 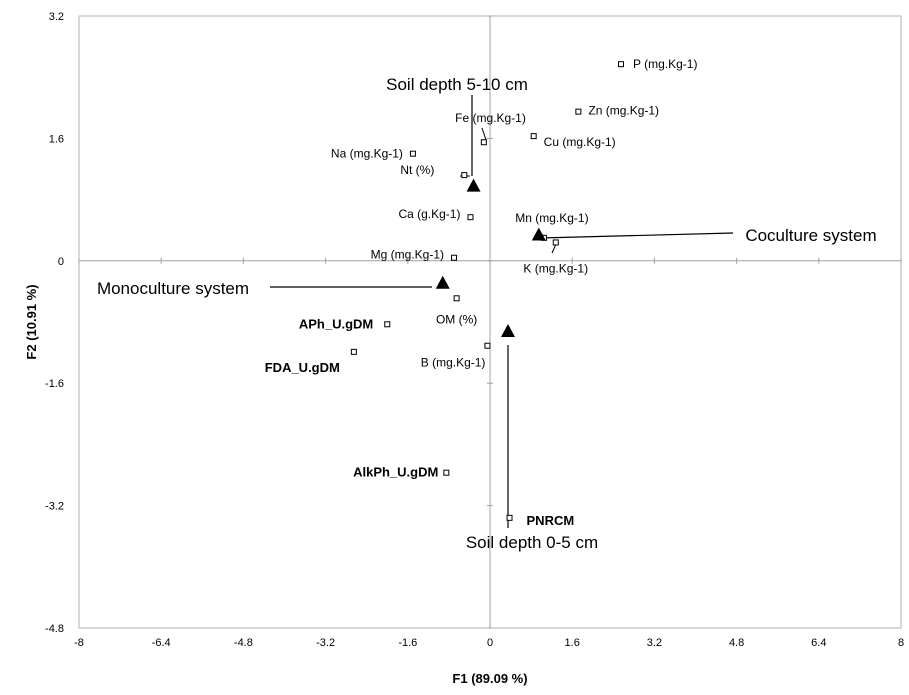 What do you see at coordinates (243, 643) in the screenshot?
I see `x-tick-label: -4.8` at bounding box center [243, 643].